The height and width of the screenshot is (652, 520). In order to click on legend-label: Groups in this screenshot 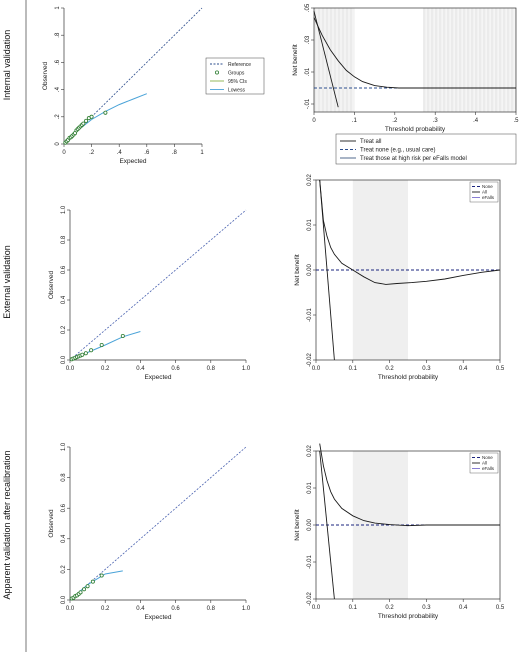, I will do `click(236, 74)`.